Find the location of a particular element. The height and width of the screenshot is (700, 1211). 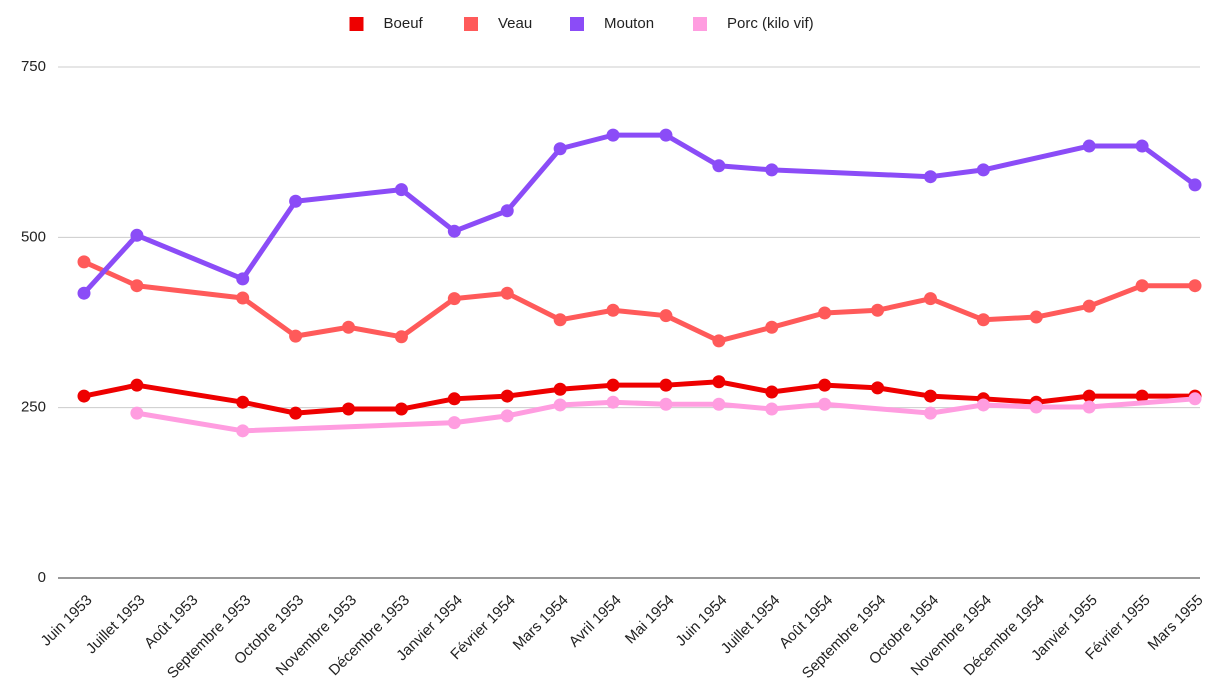

y-tick-label: 250 is located at coordinates (33, 407).